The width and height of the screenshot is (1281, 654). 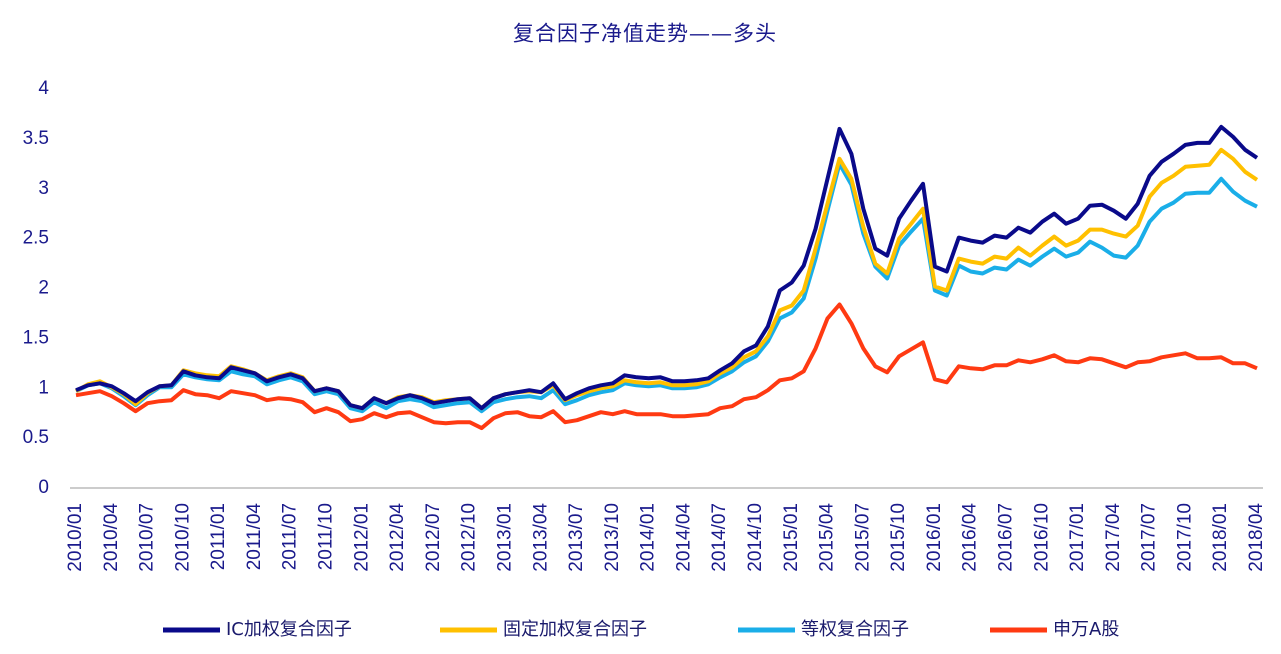 What do you see at coordinates (218, 536) in the screenshot?
I see `x-tick-label: 2011/01` at bounding box center [218, 536].